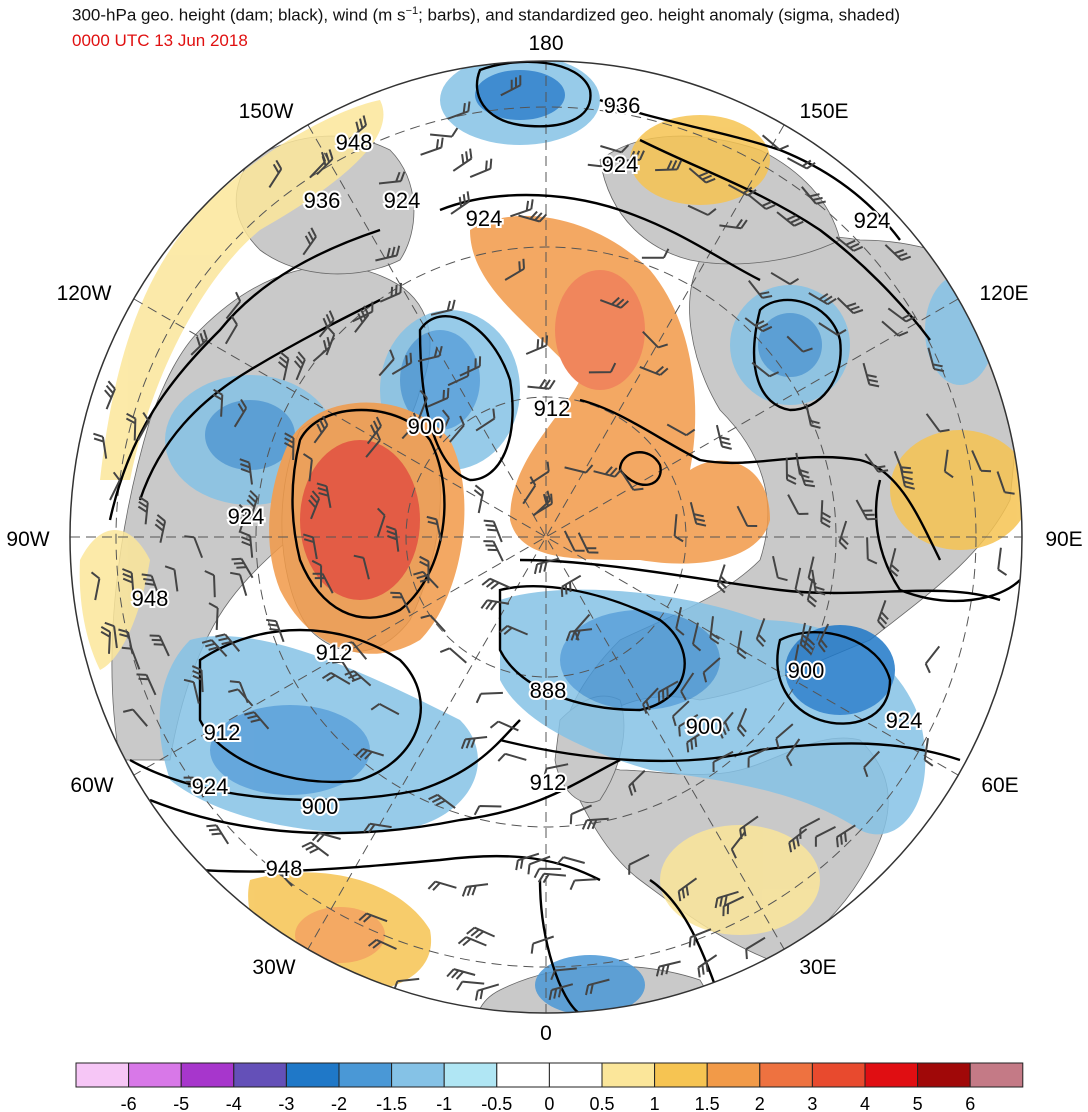 Image resolution: width=1088 pixels, height=1112 pixels. I want to click on anomaly-pos-central-asia, so click(956, 490).